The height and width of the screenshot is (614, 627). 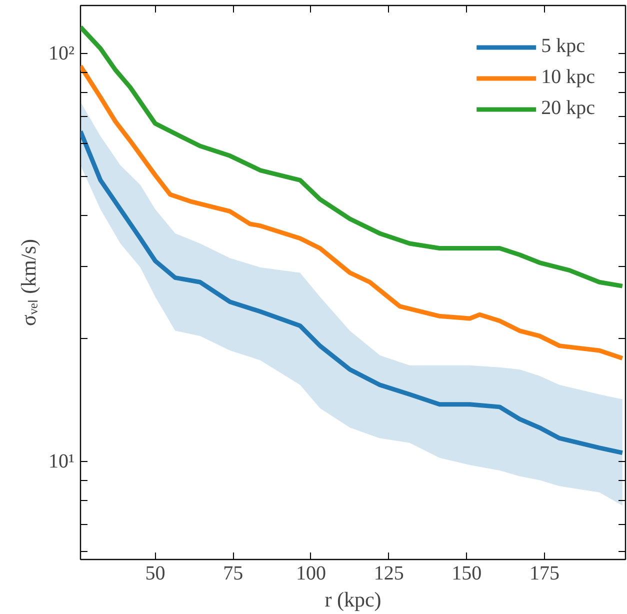 What do you see at coordinates (233, 573) in the screenshot?
I see `x-tick-label: 75` at bounding box center [233, 573].